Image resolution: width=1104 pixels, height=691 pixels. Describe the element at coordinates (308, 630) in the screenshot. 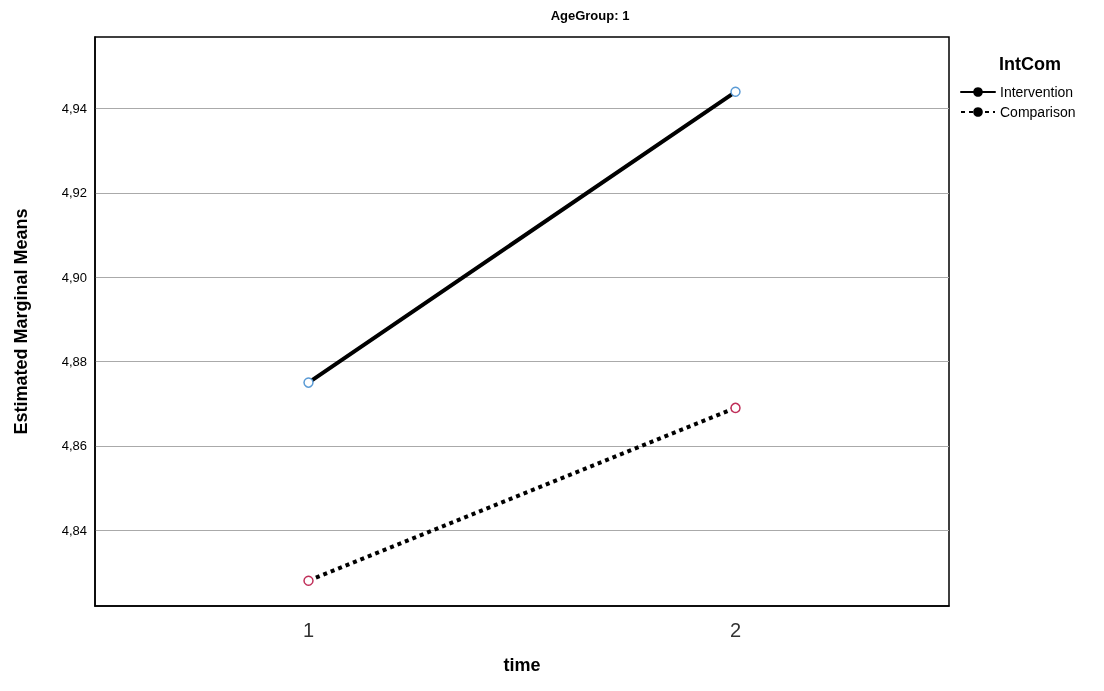

I see `x-tick-label: 1` at that location.